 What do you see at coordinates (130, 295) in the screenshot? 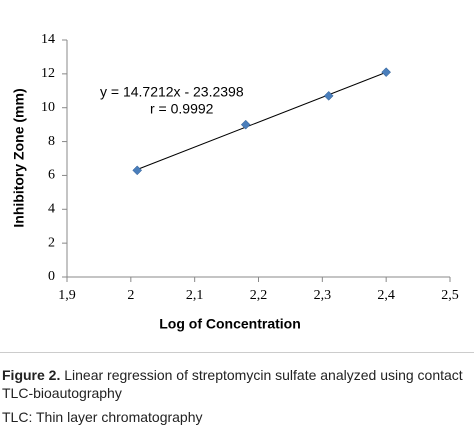
I see `x-tick-label: 2` at bounding box center [130, 295].